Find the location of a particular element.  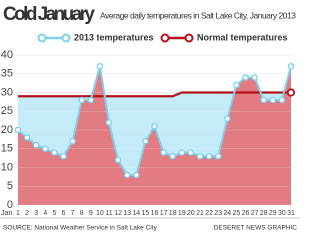

x-tick-label: 31 is located at coordinates (291, 213).